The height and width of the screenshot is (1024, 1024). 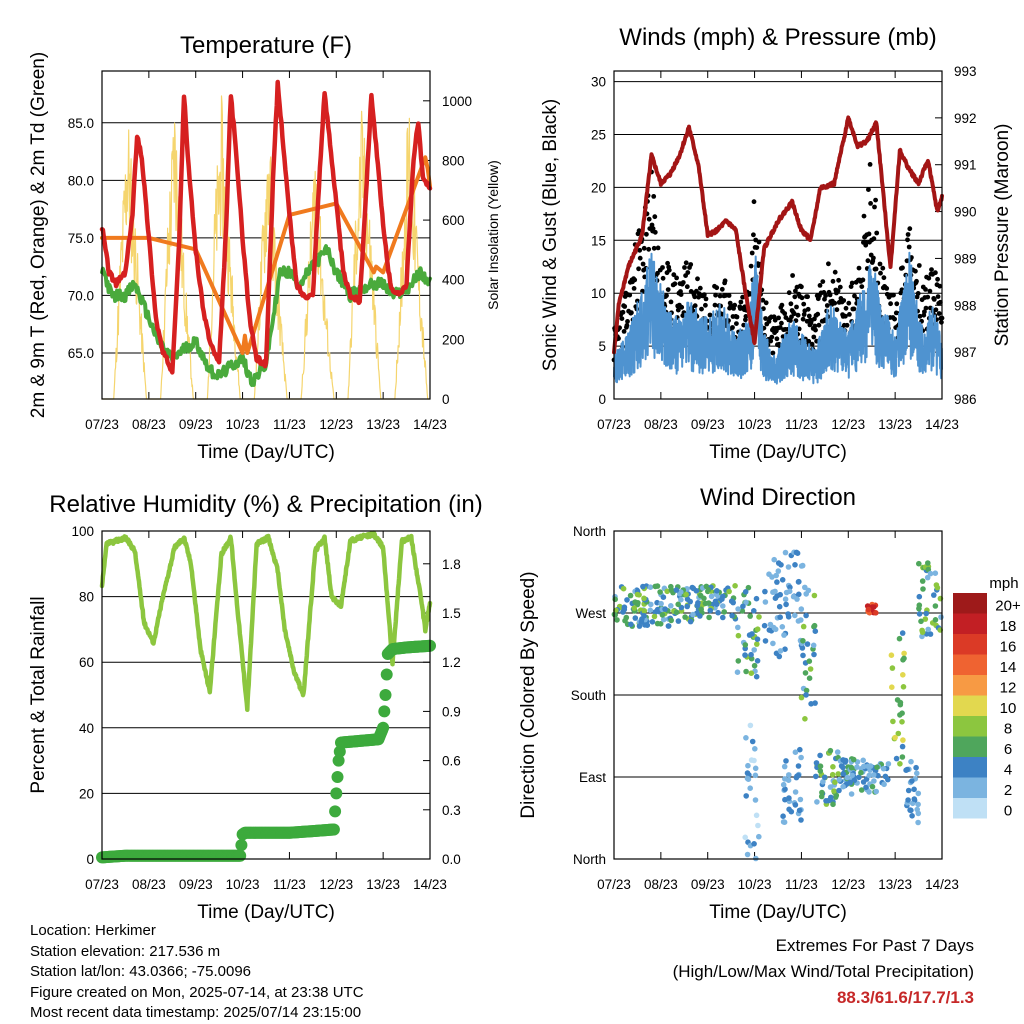 I want to click on y2-tick-label: 986, so click(x=965, y=399).